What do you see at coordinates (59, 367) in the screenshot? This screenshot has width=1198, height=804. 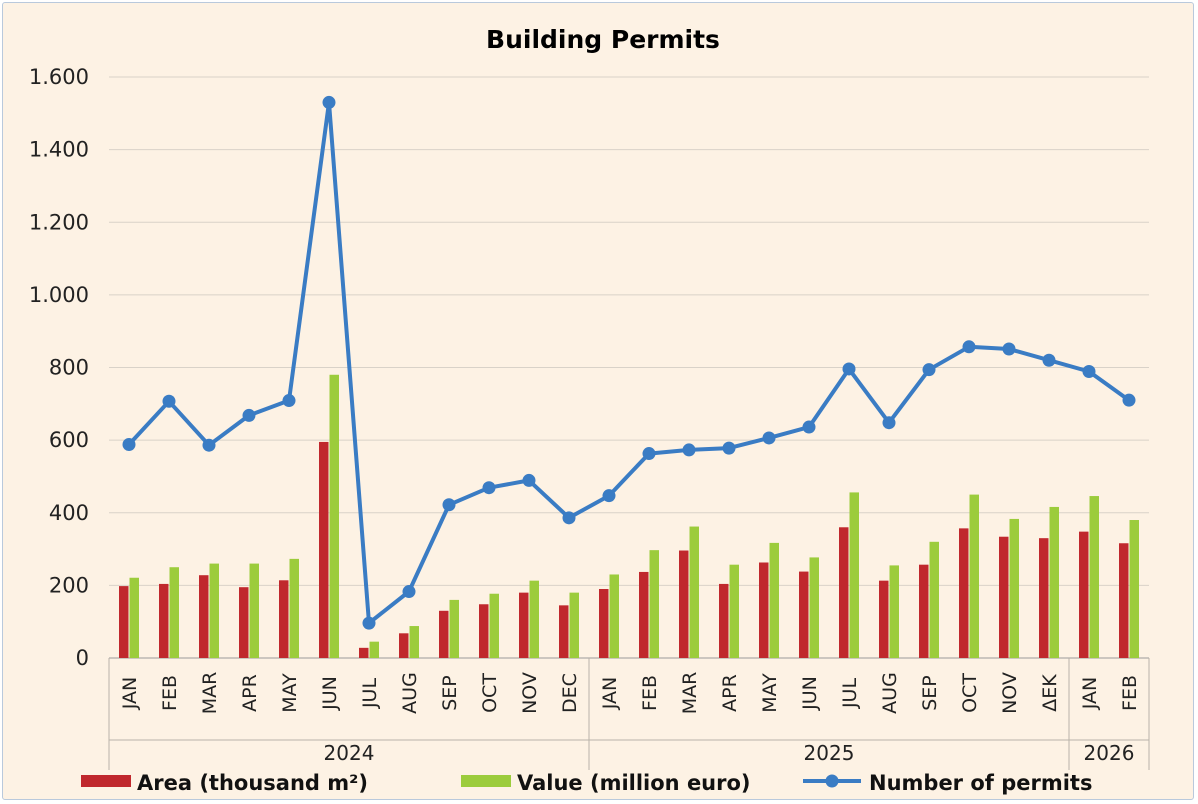 I see `y-axis-ticks: 0 200 400 600 800 1.000 1.200 1.400 1.600` at bounding box center [59, 367].